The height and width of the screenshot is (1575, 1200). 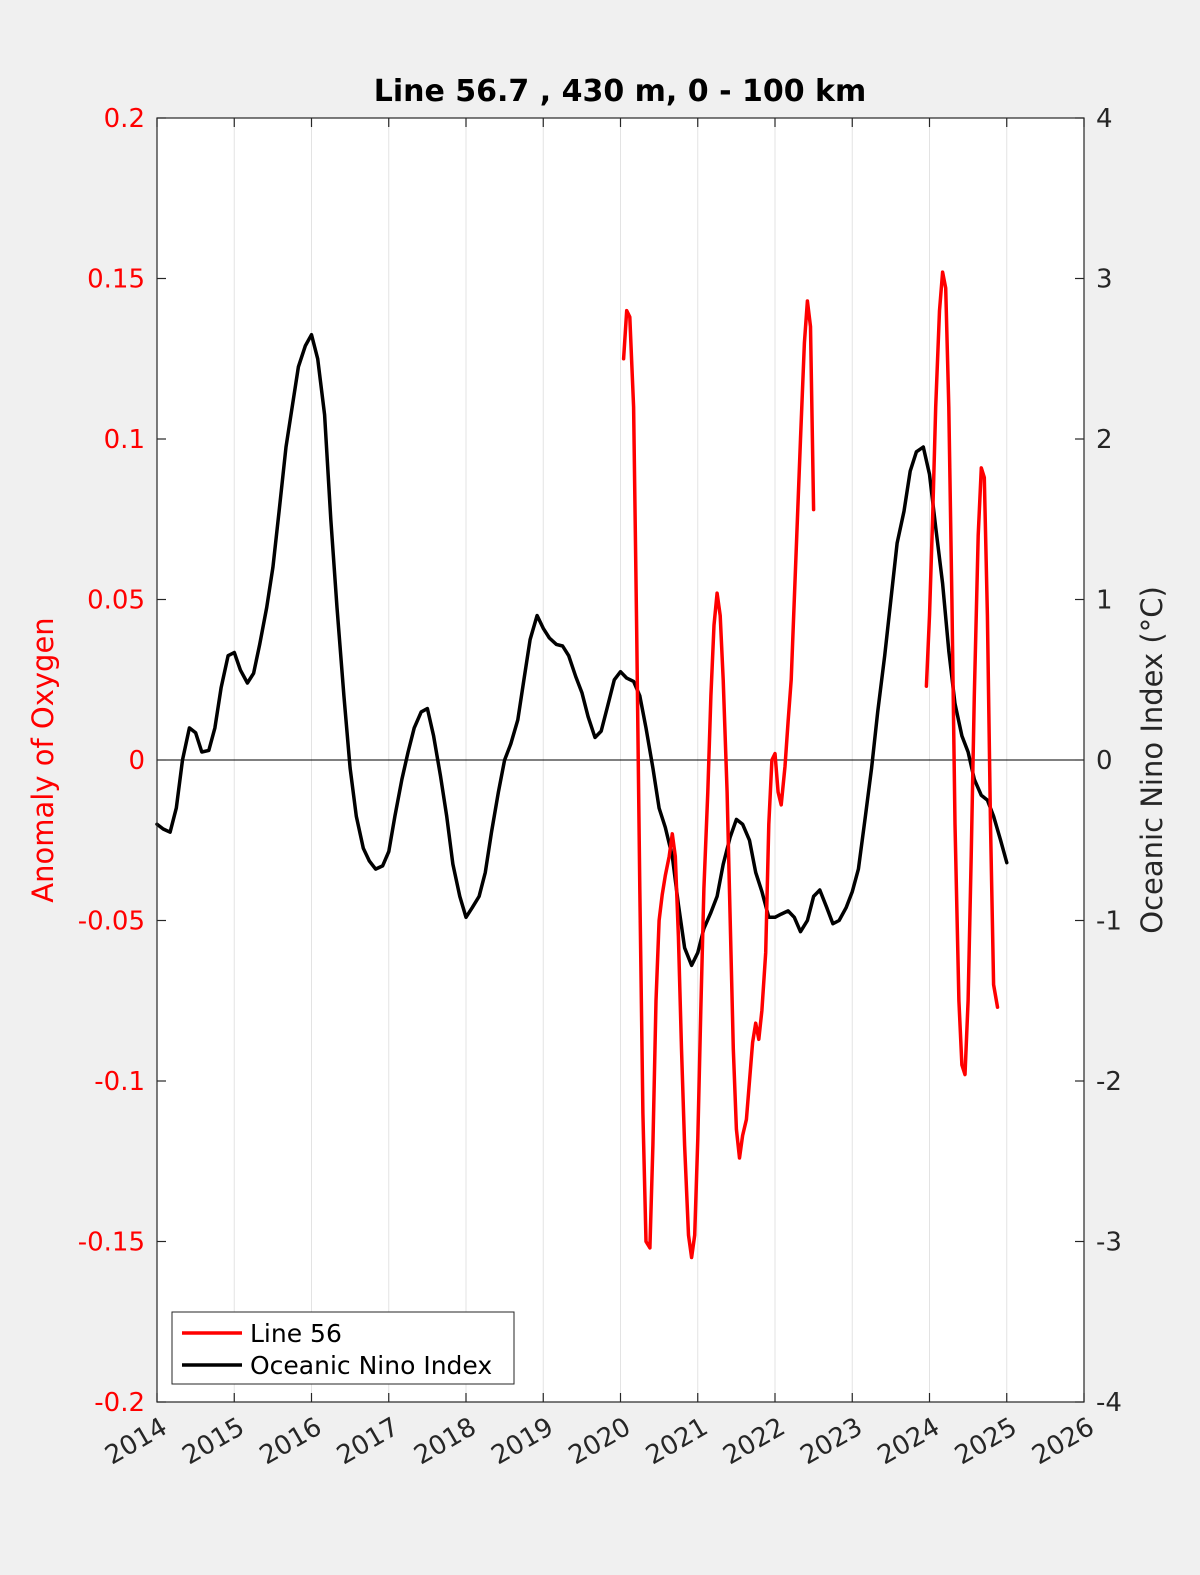 I want to click on y-right-tick-label-2: 2, so click(x=1104, y=440).